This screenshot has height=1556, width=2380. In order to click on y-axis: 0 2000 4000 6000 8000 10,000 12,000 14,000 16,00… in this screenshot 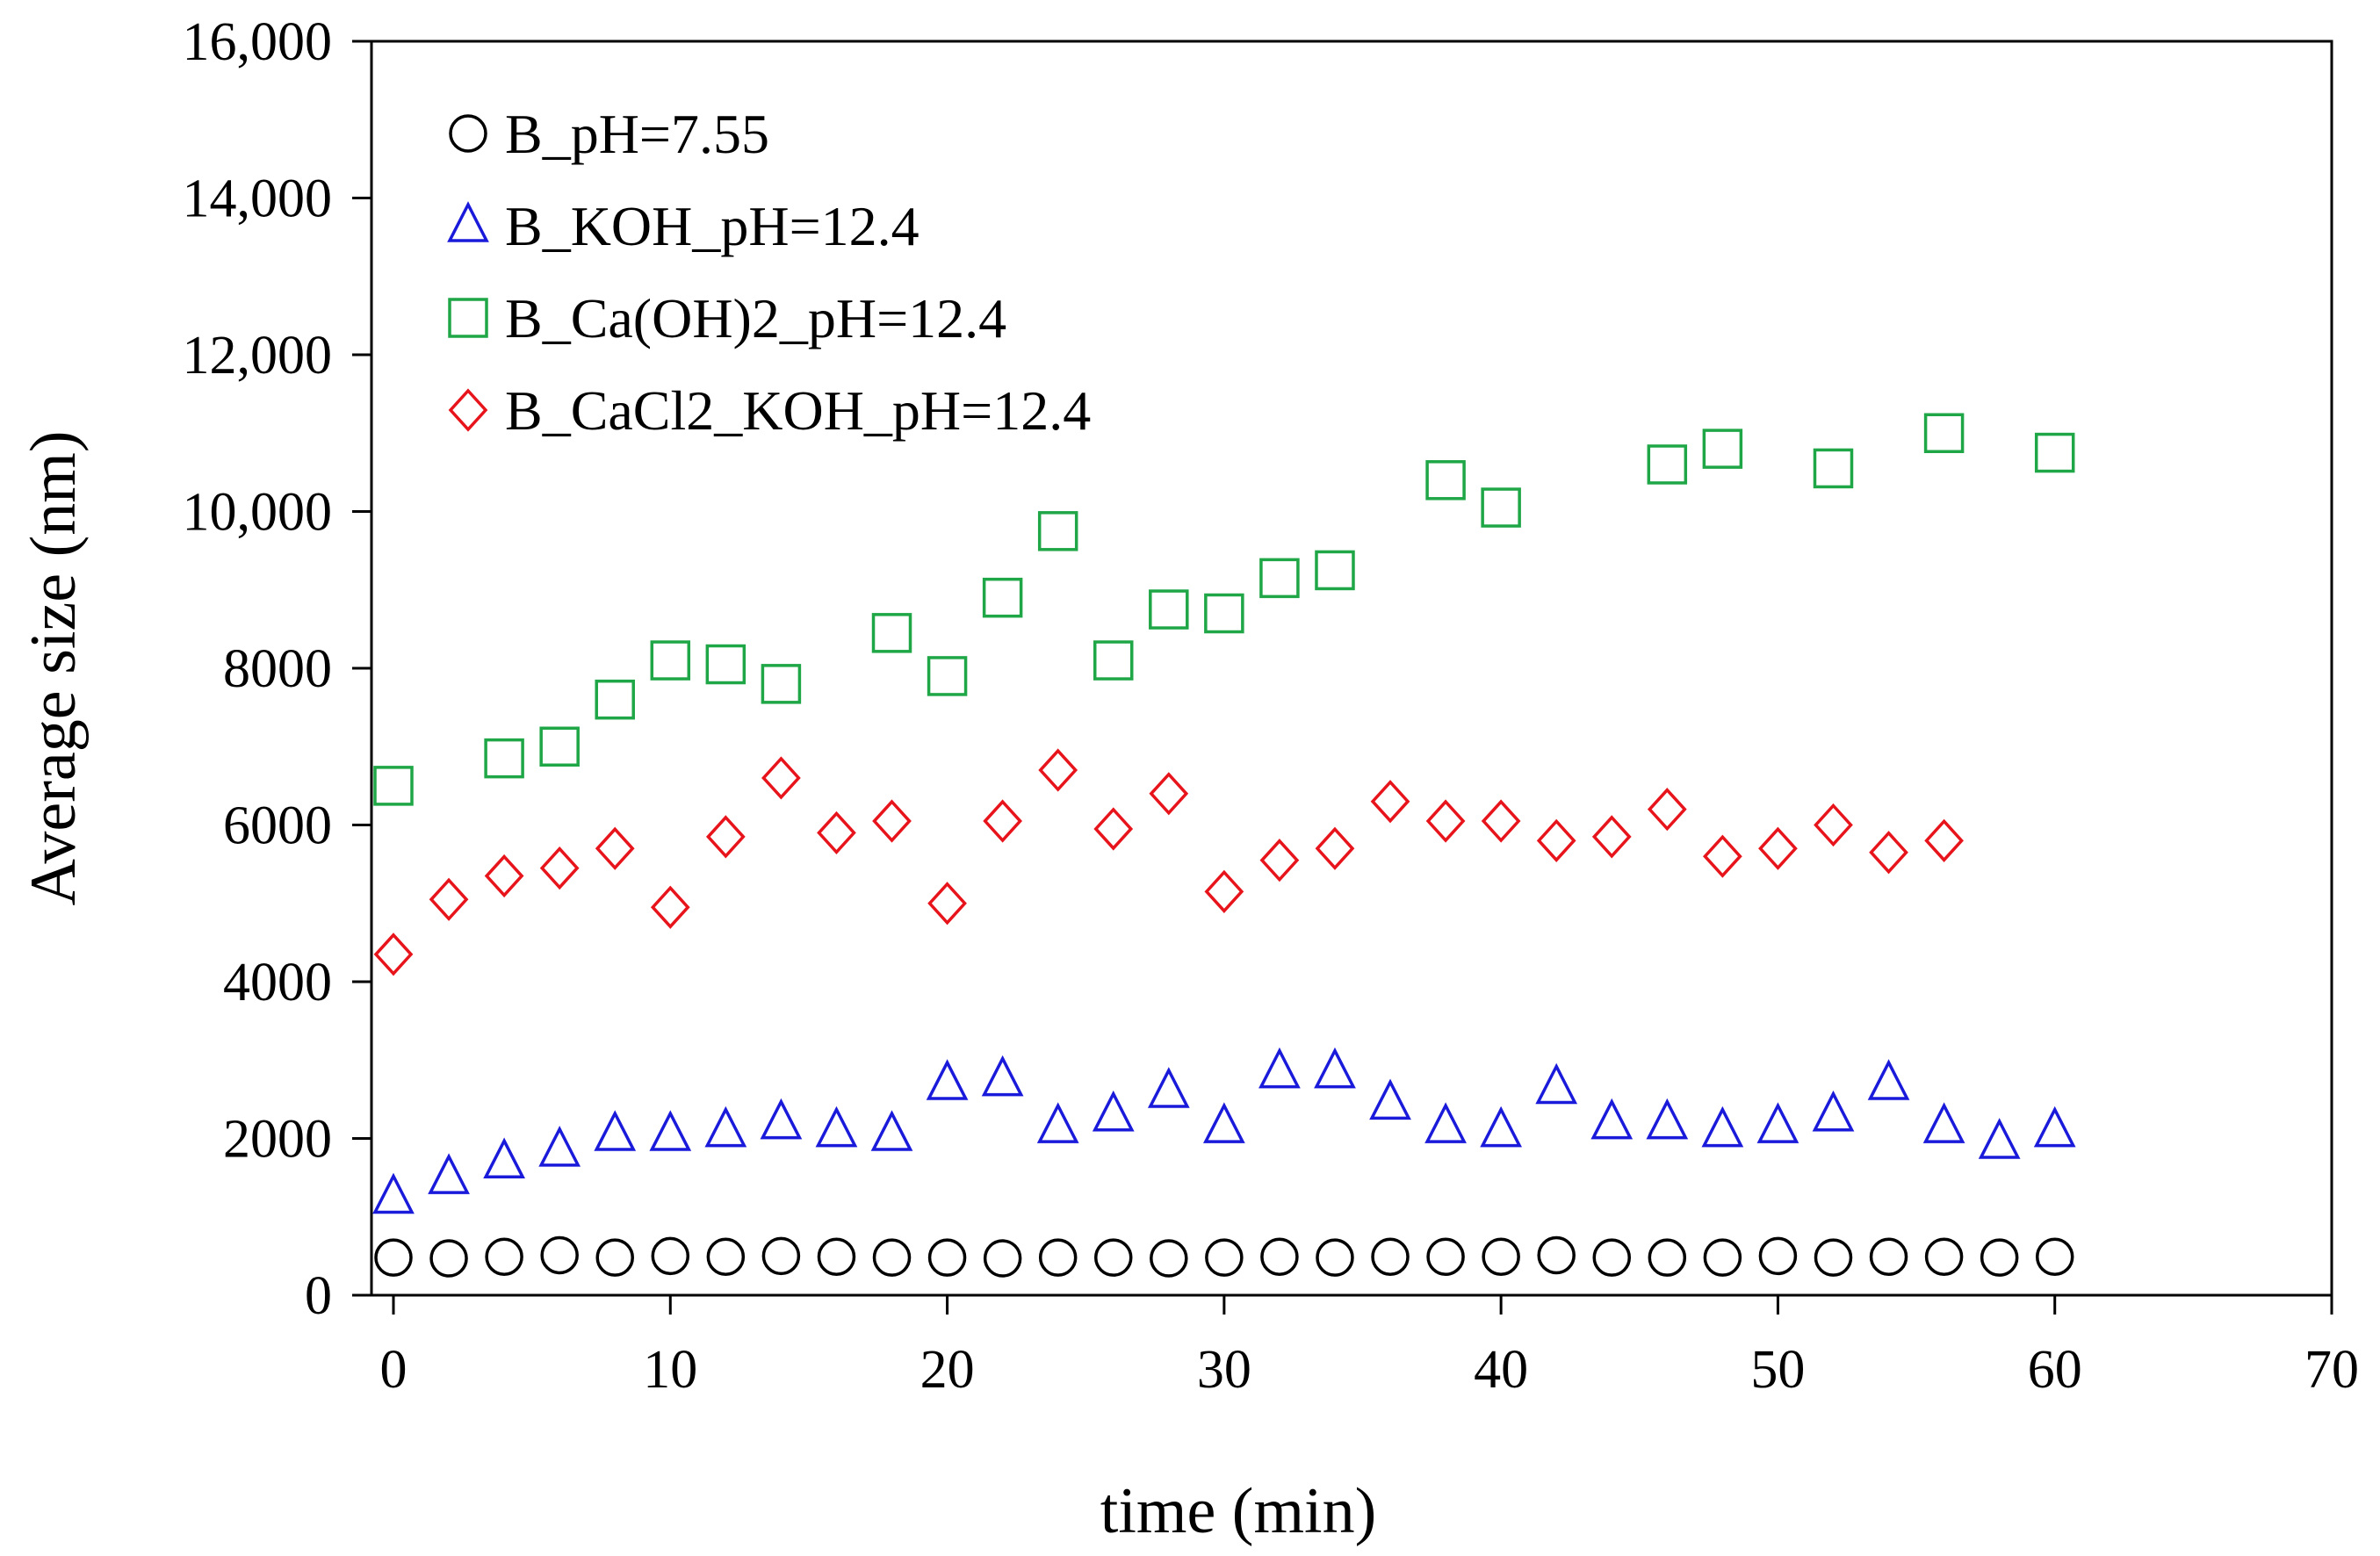, I will do `click(277, 669)`.